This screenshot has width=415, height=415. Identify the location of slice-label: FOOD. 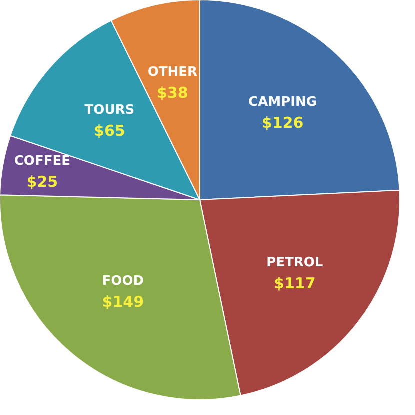
(123, 282).